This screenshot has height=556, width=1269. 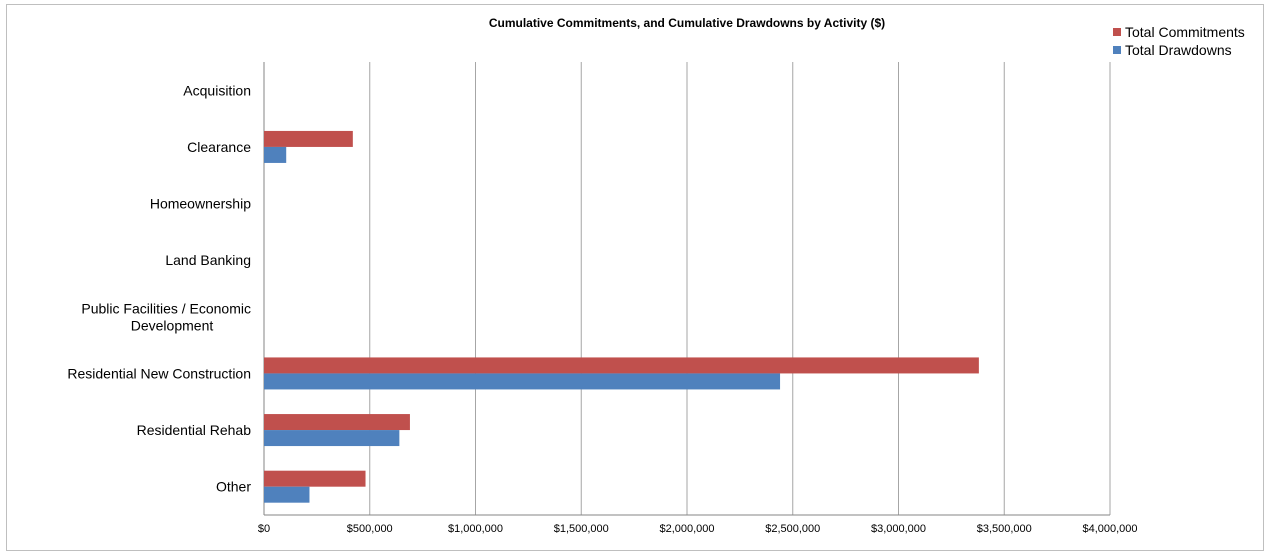 What do you see at coordinates (475, 529) in the screenshot?
I see `x-tick-label: $1,000,000` at bounding box center [475, 529].